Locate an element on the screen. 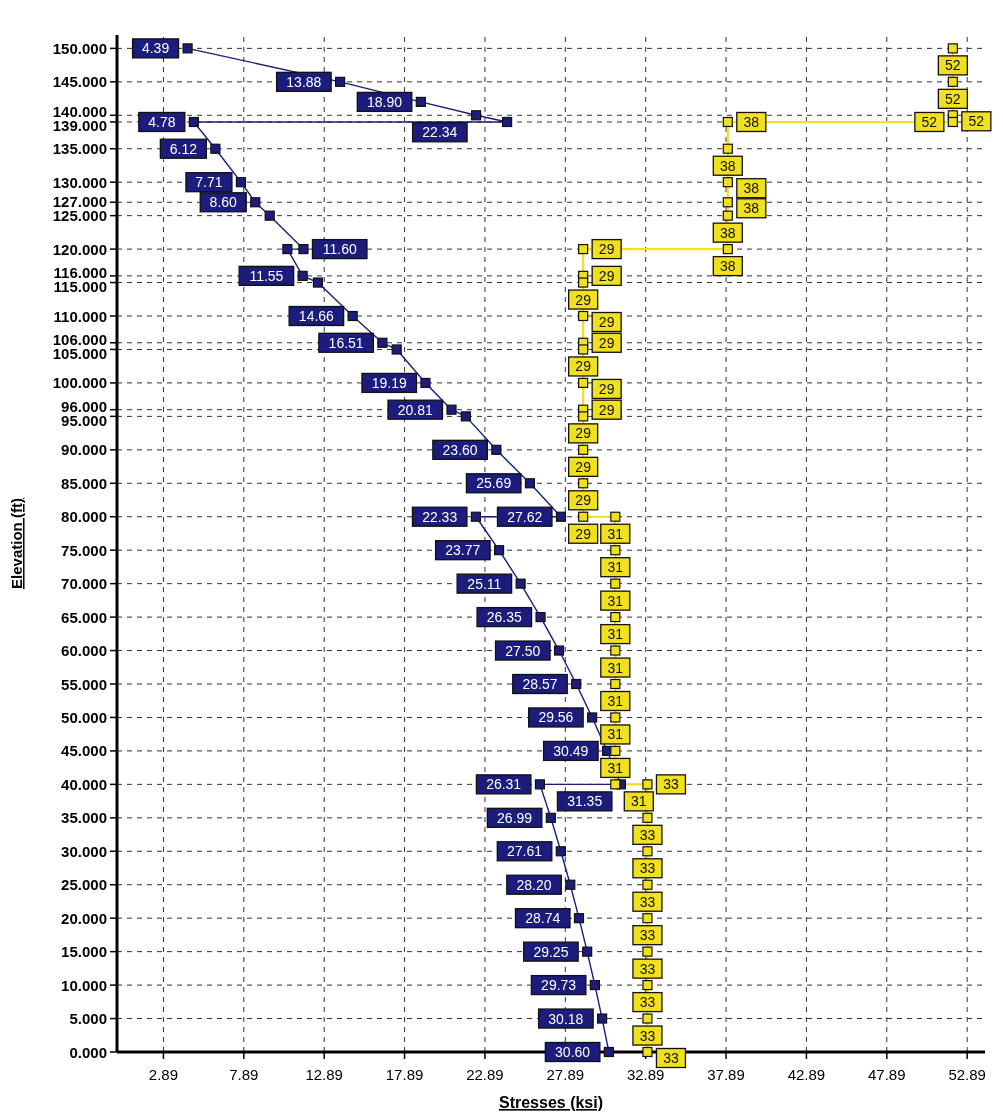 The width and height of the screenshot is (1003, 1120). annotation: 8.60 is located at coordinates (223, 202).